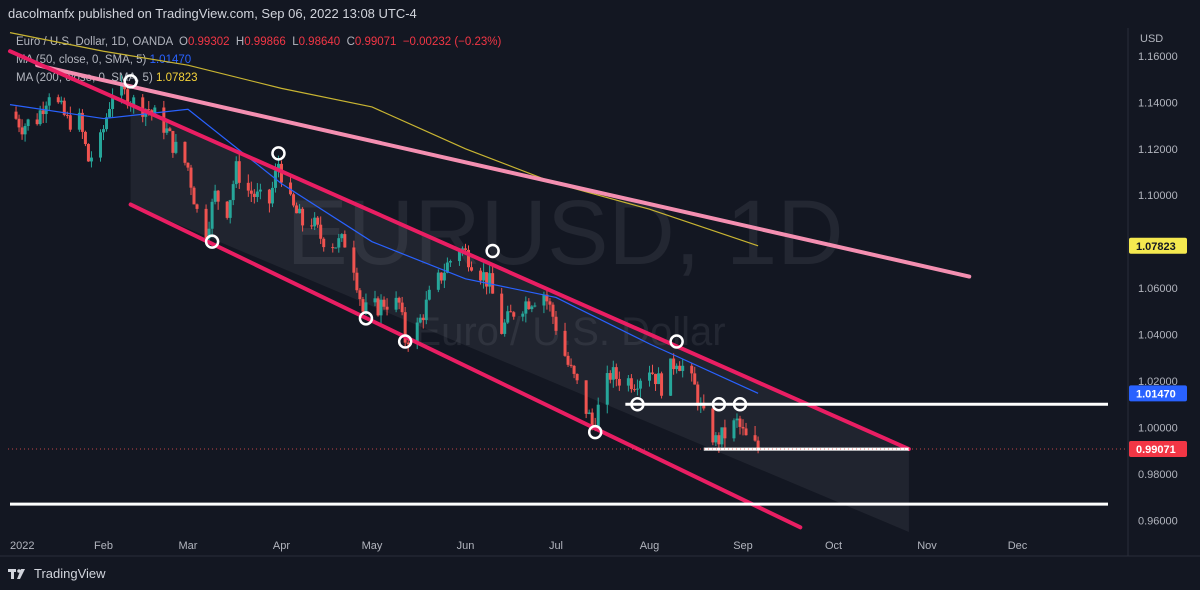  What do you see at coordinates (1156, 450) in the screenshot?
I see `price-badge-label: 0.99071` at bounding box center [1156, 450].